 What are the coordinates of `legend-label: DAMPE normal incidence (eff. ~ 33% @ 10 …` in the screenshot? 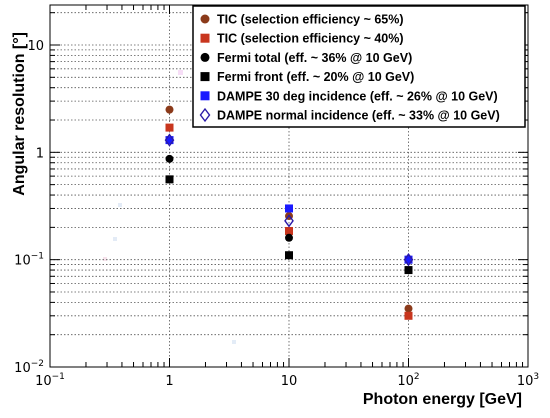 It's located at (358, 116).